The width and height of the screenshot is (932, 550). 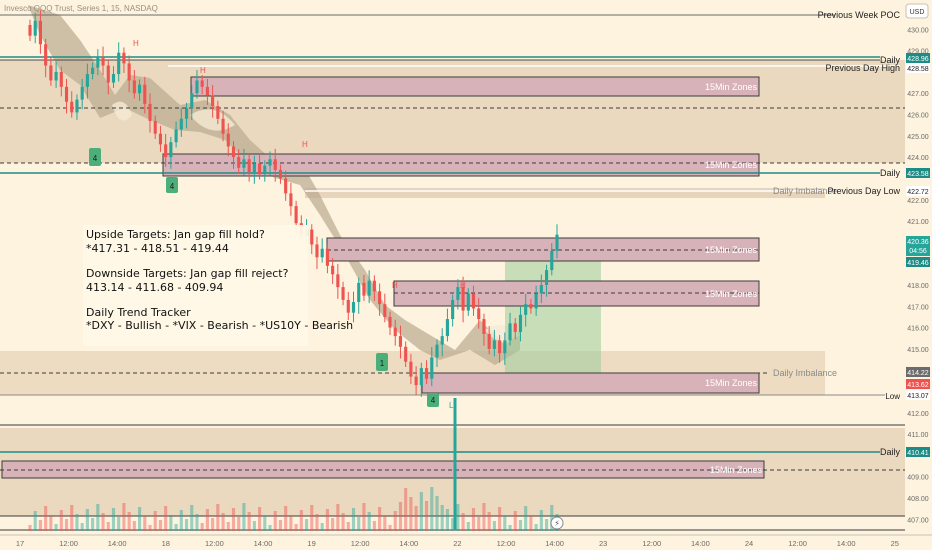 What do you see at coordinates (736, 470) in the screenshot?
I see `zone-label-6: 15Min Zones` at bounding box center [736, 470].